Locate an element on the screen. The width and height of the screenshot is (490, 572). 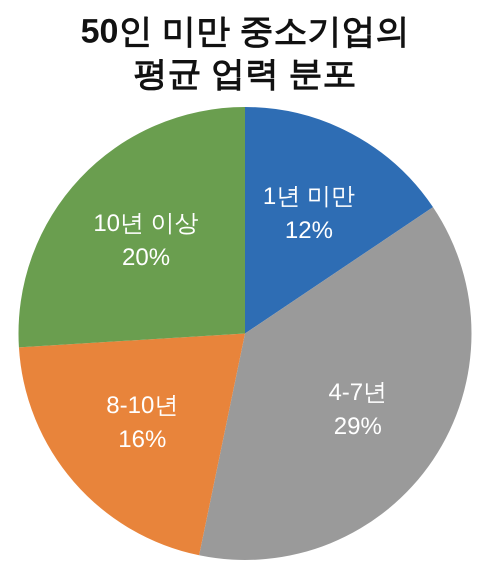
slice-label: 1년 미만 is located at coordinates (308, 196).